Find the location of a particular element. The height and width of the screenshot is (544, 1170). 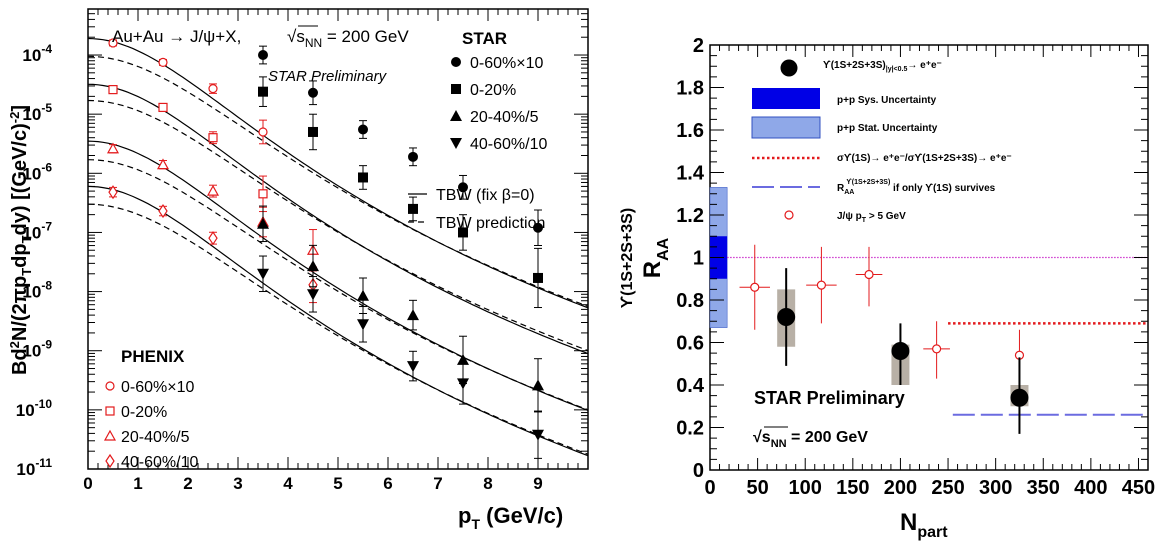

left-y-axis-label: Bd2N/(2πpTdpTdy) [(GeV/c)-2] is located at coordinates (20, 240).